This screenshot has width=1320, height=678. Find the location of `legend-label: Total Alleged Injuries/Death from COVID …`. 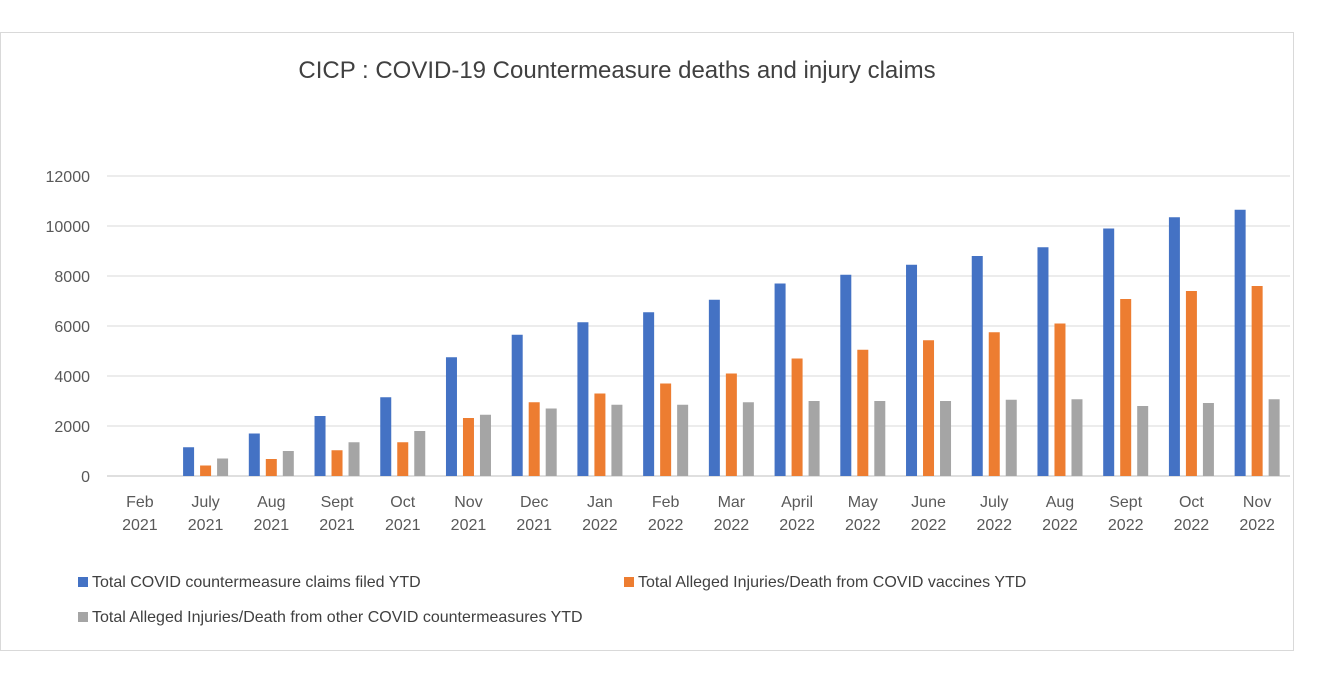

legend-label: Total Alleged Injuries/Death from COVID … is located at coordinates (832, 582).